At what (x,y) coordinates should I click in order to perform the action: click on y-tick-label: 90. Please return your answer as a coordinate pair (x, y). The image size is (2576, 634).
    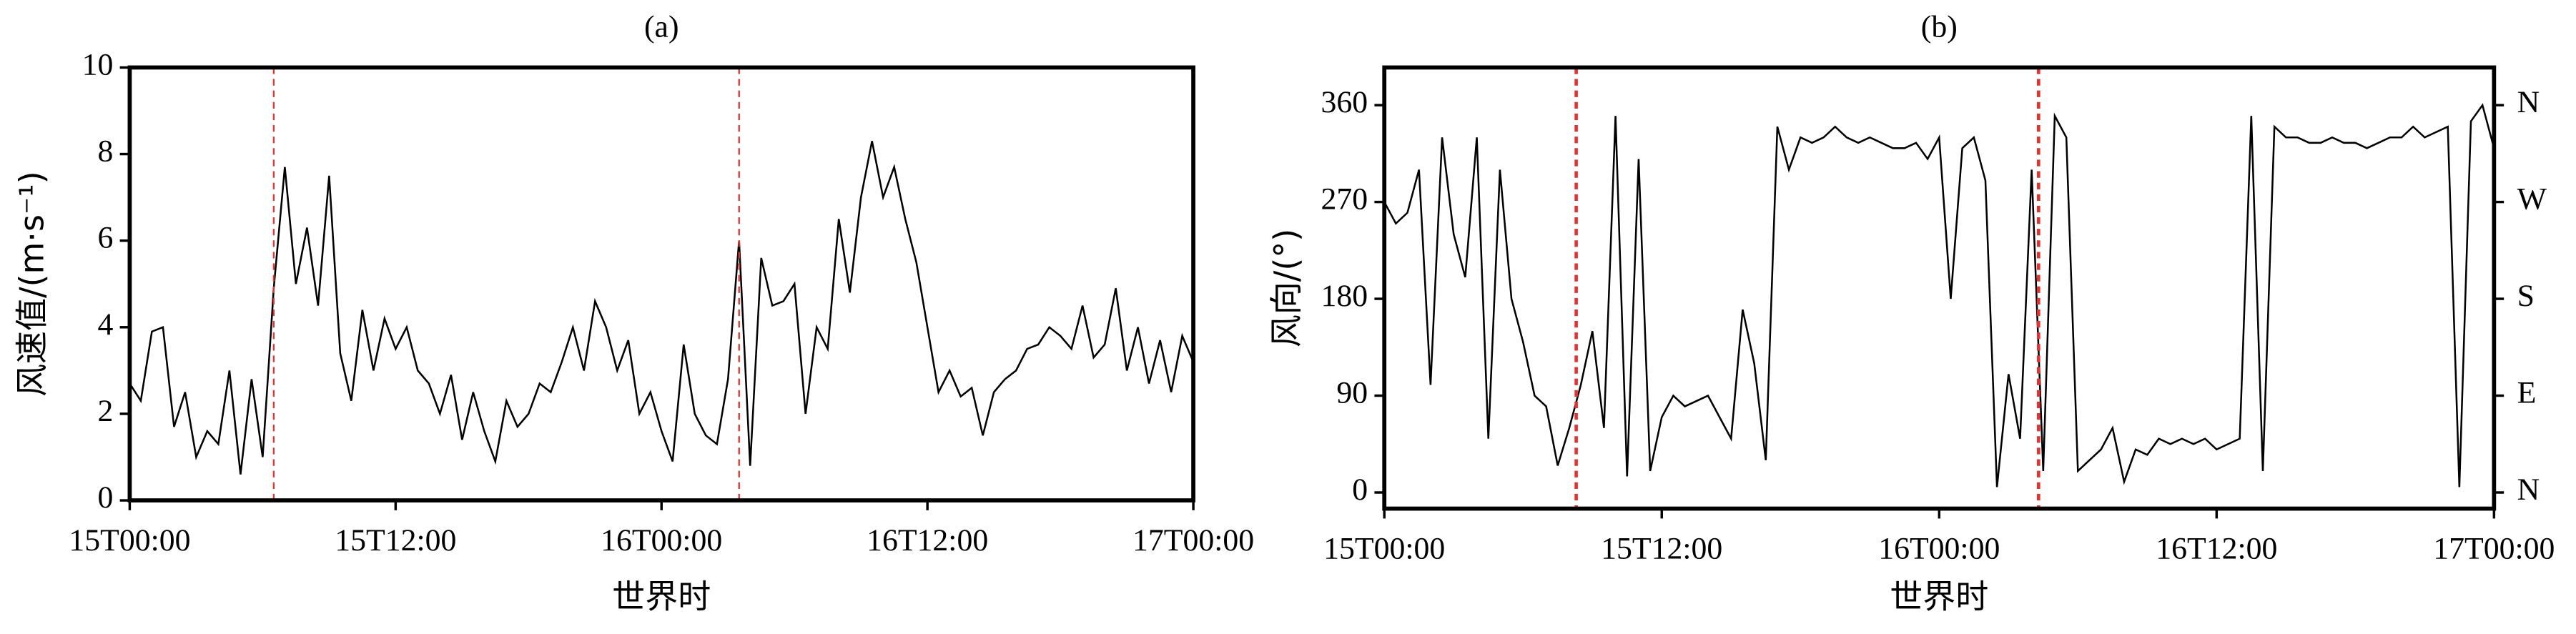
    Looking at the image, I should click on (1352, 393).